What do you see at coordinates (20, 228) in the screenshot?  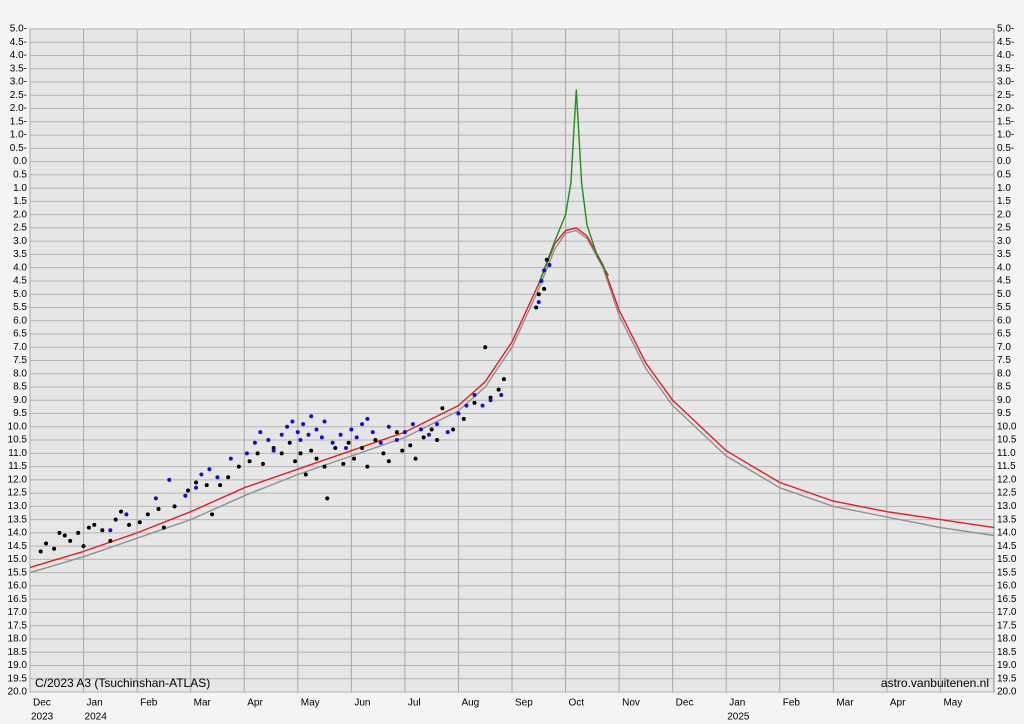 I see `y-tick-label: 2.5` at bounding box center [20, 228].